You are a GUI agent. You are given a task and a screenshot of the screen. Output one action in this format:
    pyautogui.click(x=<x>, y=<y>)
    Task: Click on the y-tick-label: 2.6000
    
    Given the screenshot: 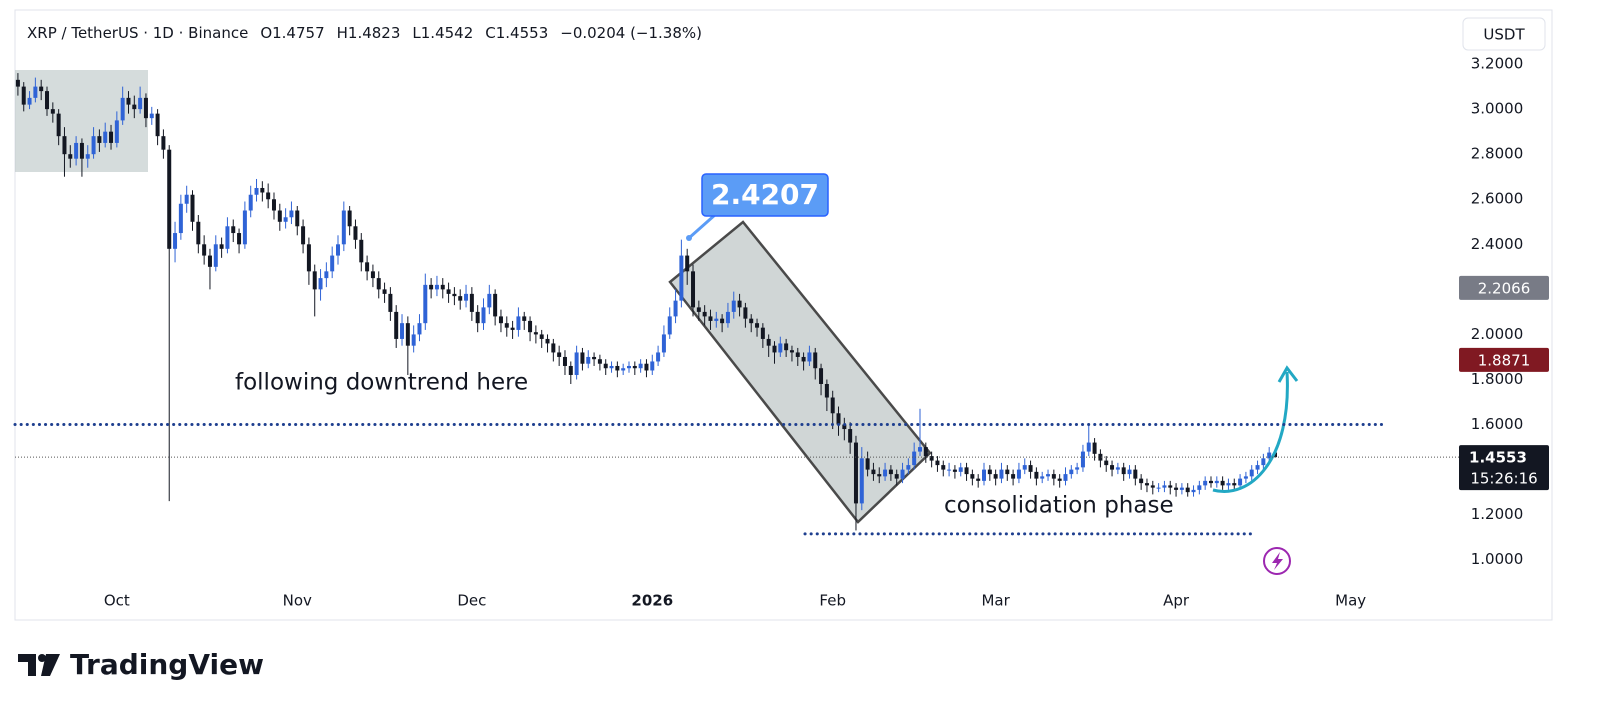 What is the action you would take?
    pyautogui.click(x=1497, y=199)
    